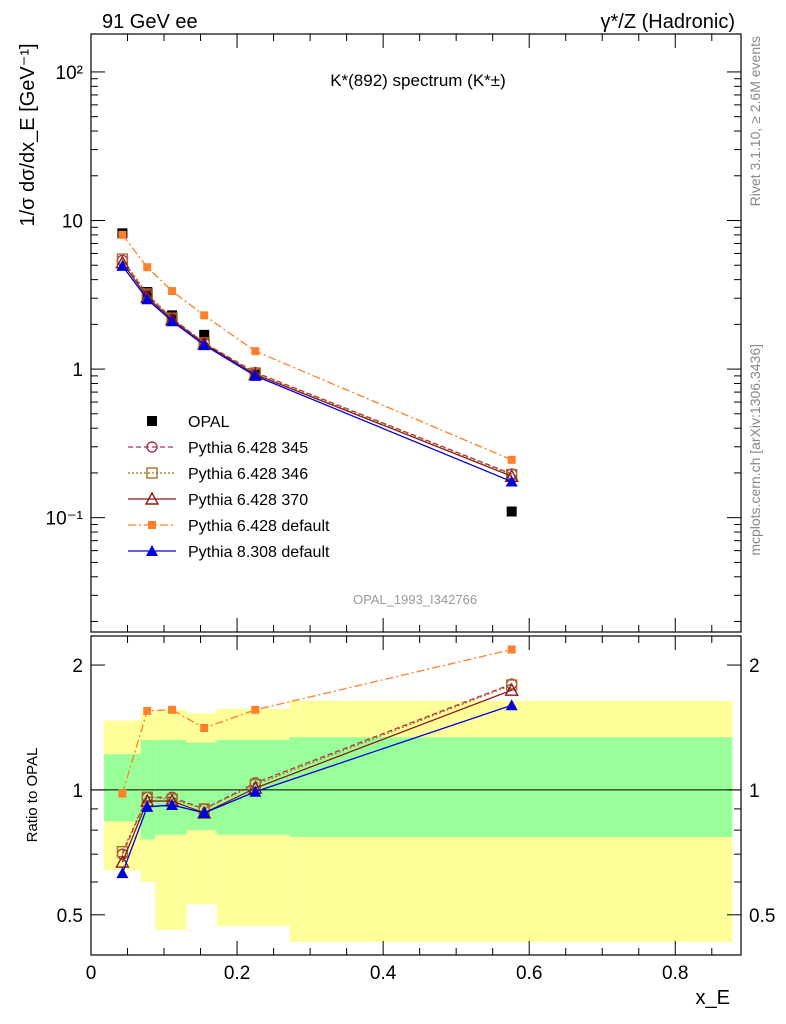 This screenshot has width=786, height=1024. I want to click on side-text-bottom: mcplots.cern.ch [arXiv:1306.3436], so click(755, 450).